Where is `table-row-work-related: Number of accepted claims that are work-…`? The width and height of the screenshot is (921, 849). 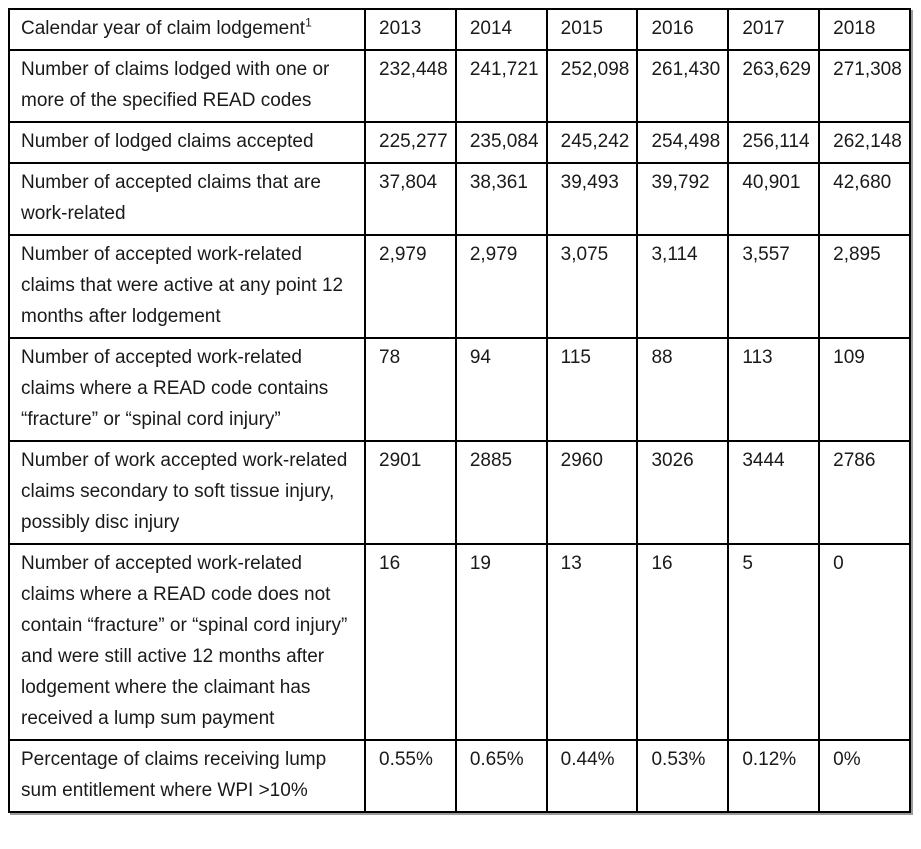
table-row-work-related: Number of accepted claims that are work-… is located at coordinates (459, 199).